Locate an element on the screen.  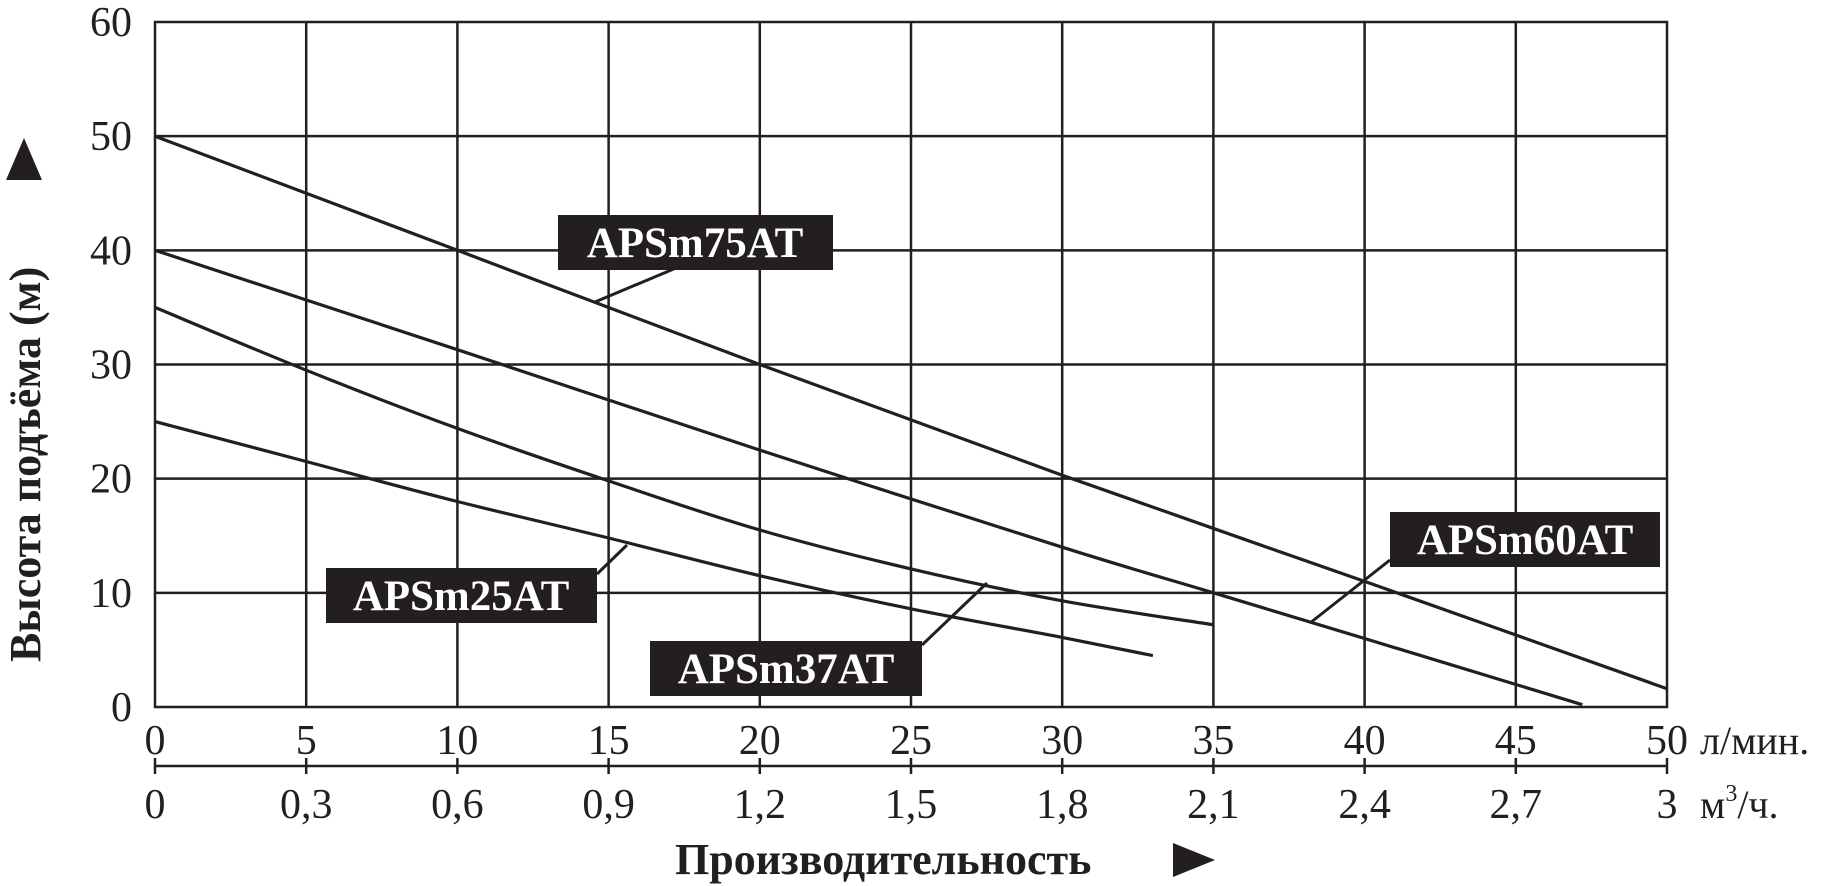
x-secondary-tick-label: 0 is located at coordinates (155, 805).